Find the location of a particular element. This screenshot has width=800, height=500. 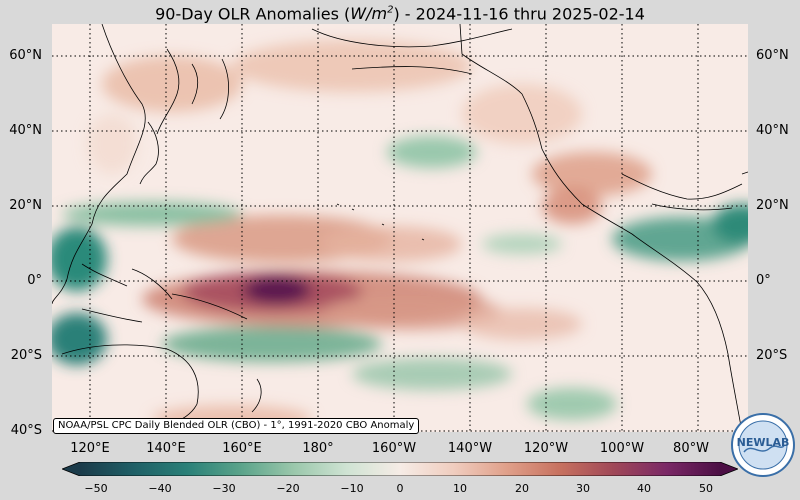

title-suffix: ) - 2024-11-16 thru 2025-02-14 is located at coordinates (519, 14).